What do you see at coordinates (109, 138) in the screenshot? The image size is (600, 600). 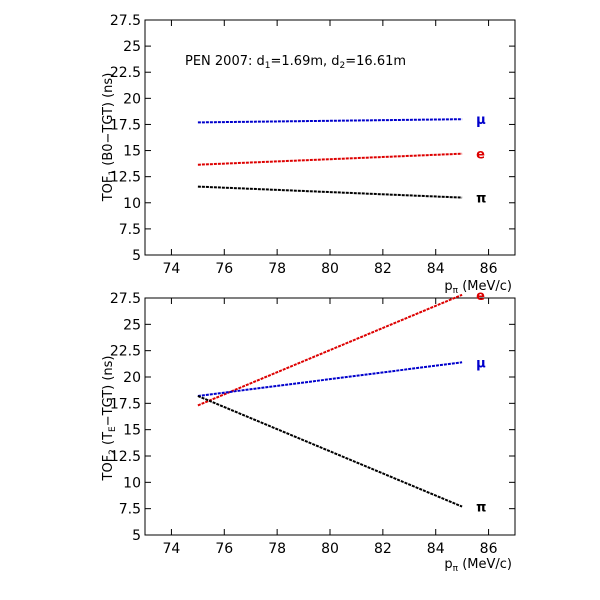 I see `tof1-y-axis-title: TOF1 (B0−TGT) (ns)` at bounding box center [109, 138].